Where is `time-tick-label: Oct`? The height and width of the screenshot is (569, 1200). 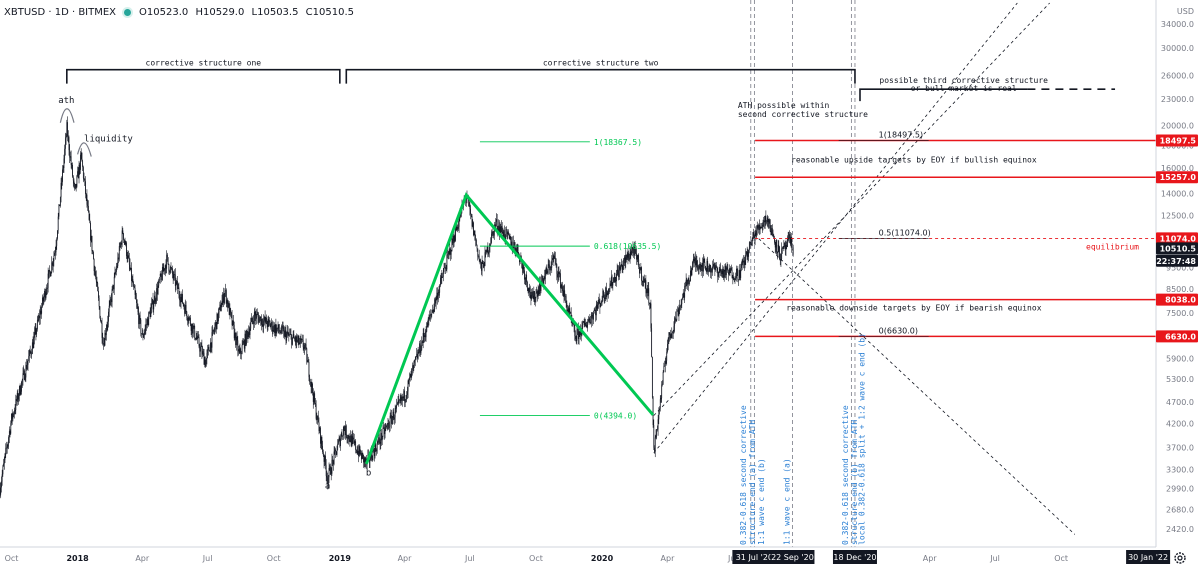
time-tick-label: Oct is located at coordinates (12, 558).